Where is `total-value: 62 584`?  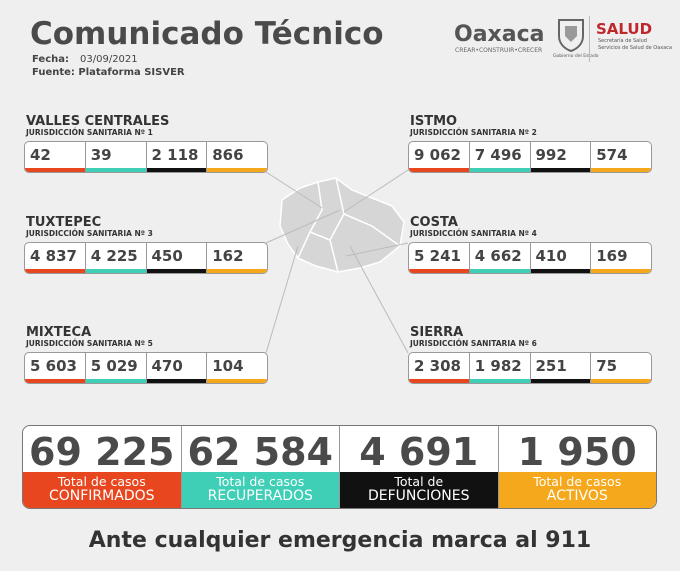 total-value: 62 584 is located at coordinates (260, 452).